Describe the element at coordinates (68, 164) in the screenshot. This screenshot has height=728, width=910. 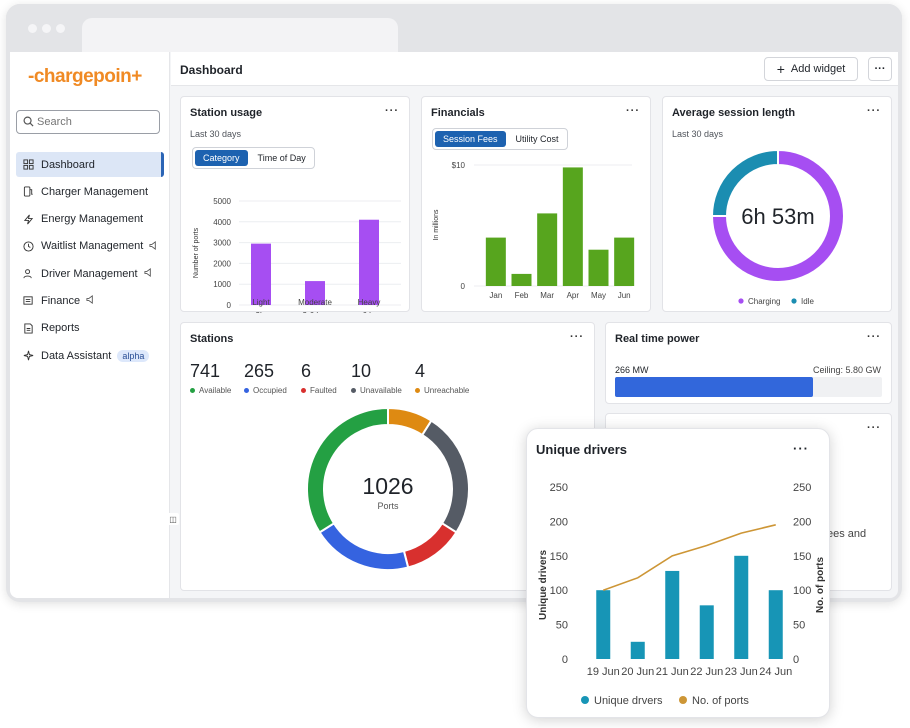
I see `sidebar-item-label: Dashboard` at that location.